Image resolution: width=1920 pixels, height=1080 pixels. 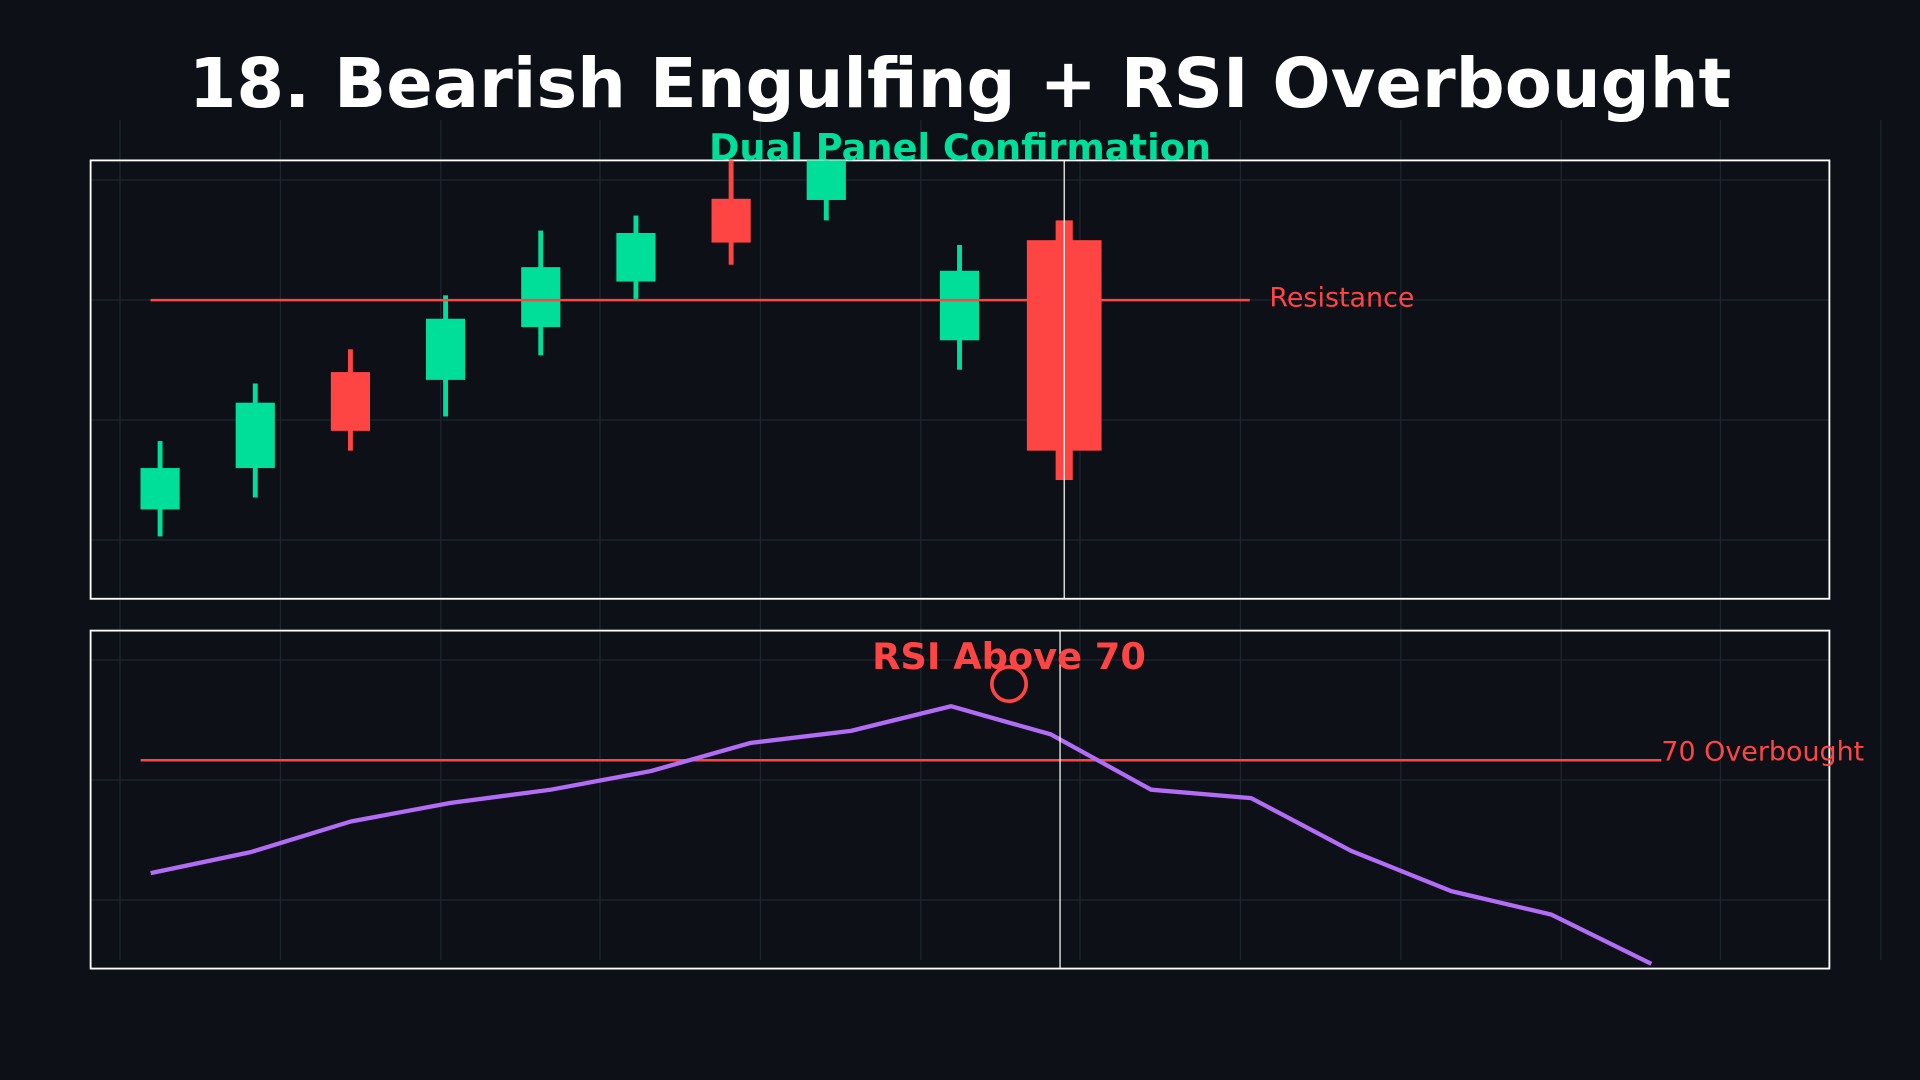 What do you see at coordinates (1341, 297) in the screenshot?
I see `resistance-label: Resistance` at bounding box center [1341, 297].